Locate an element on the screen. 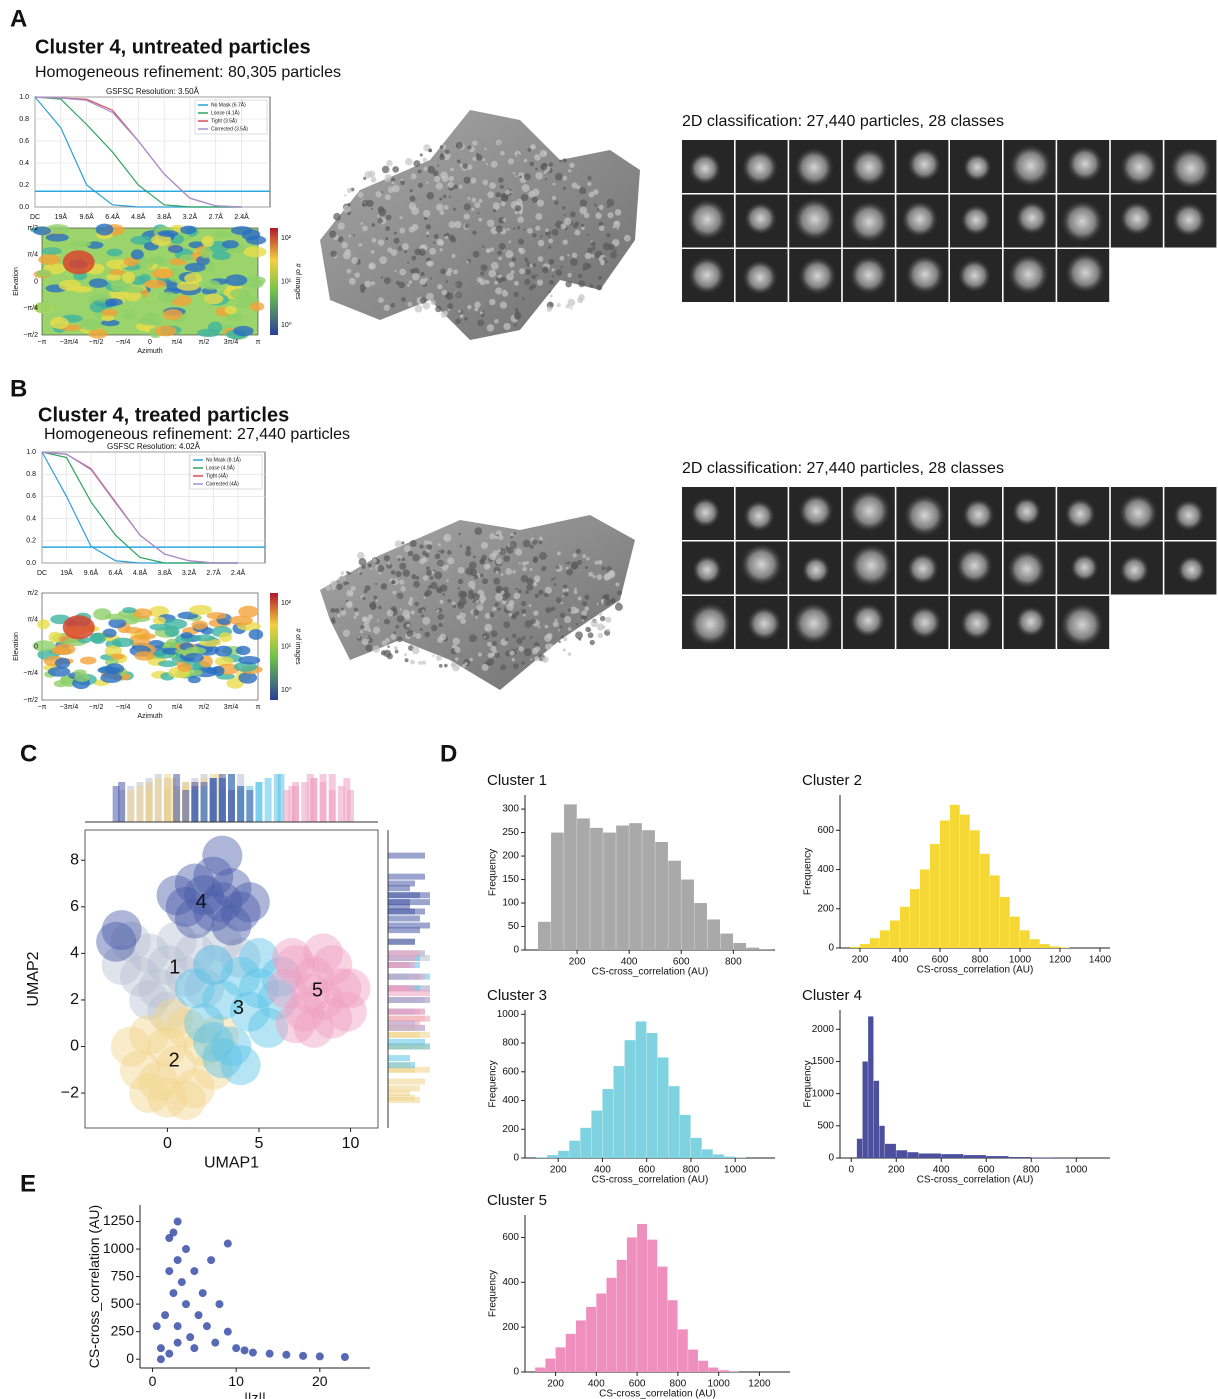 The height and width of the screenshot is (1399, 1218). x-tick-label: 1000 is located at coordinates (1076, 1170).